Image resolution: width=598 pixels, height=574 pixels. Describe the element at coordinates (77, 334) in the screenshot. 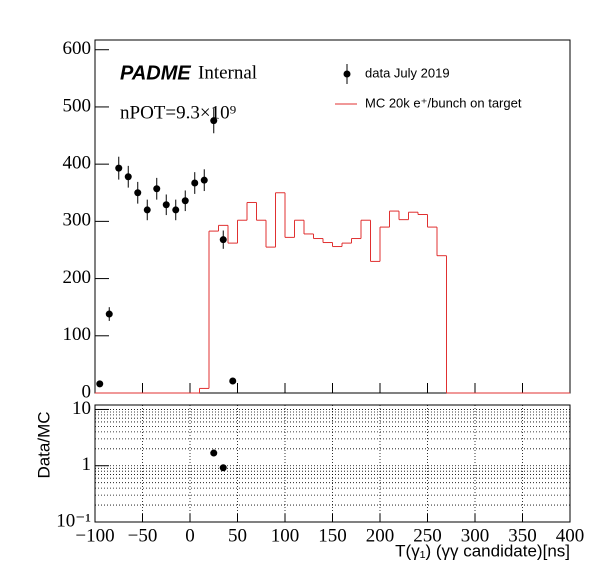

I see `y-tick-label: 100` at that location.